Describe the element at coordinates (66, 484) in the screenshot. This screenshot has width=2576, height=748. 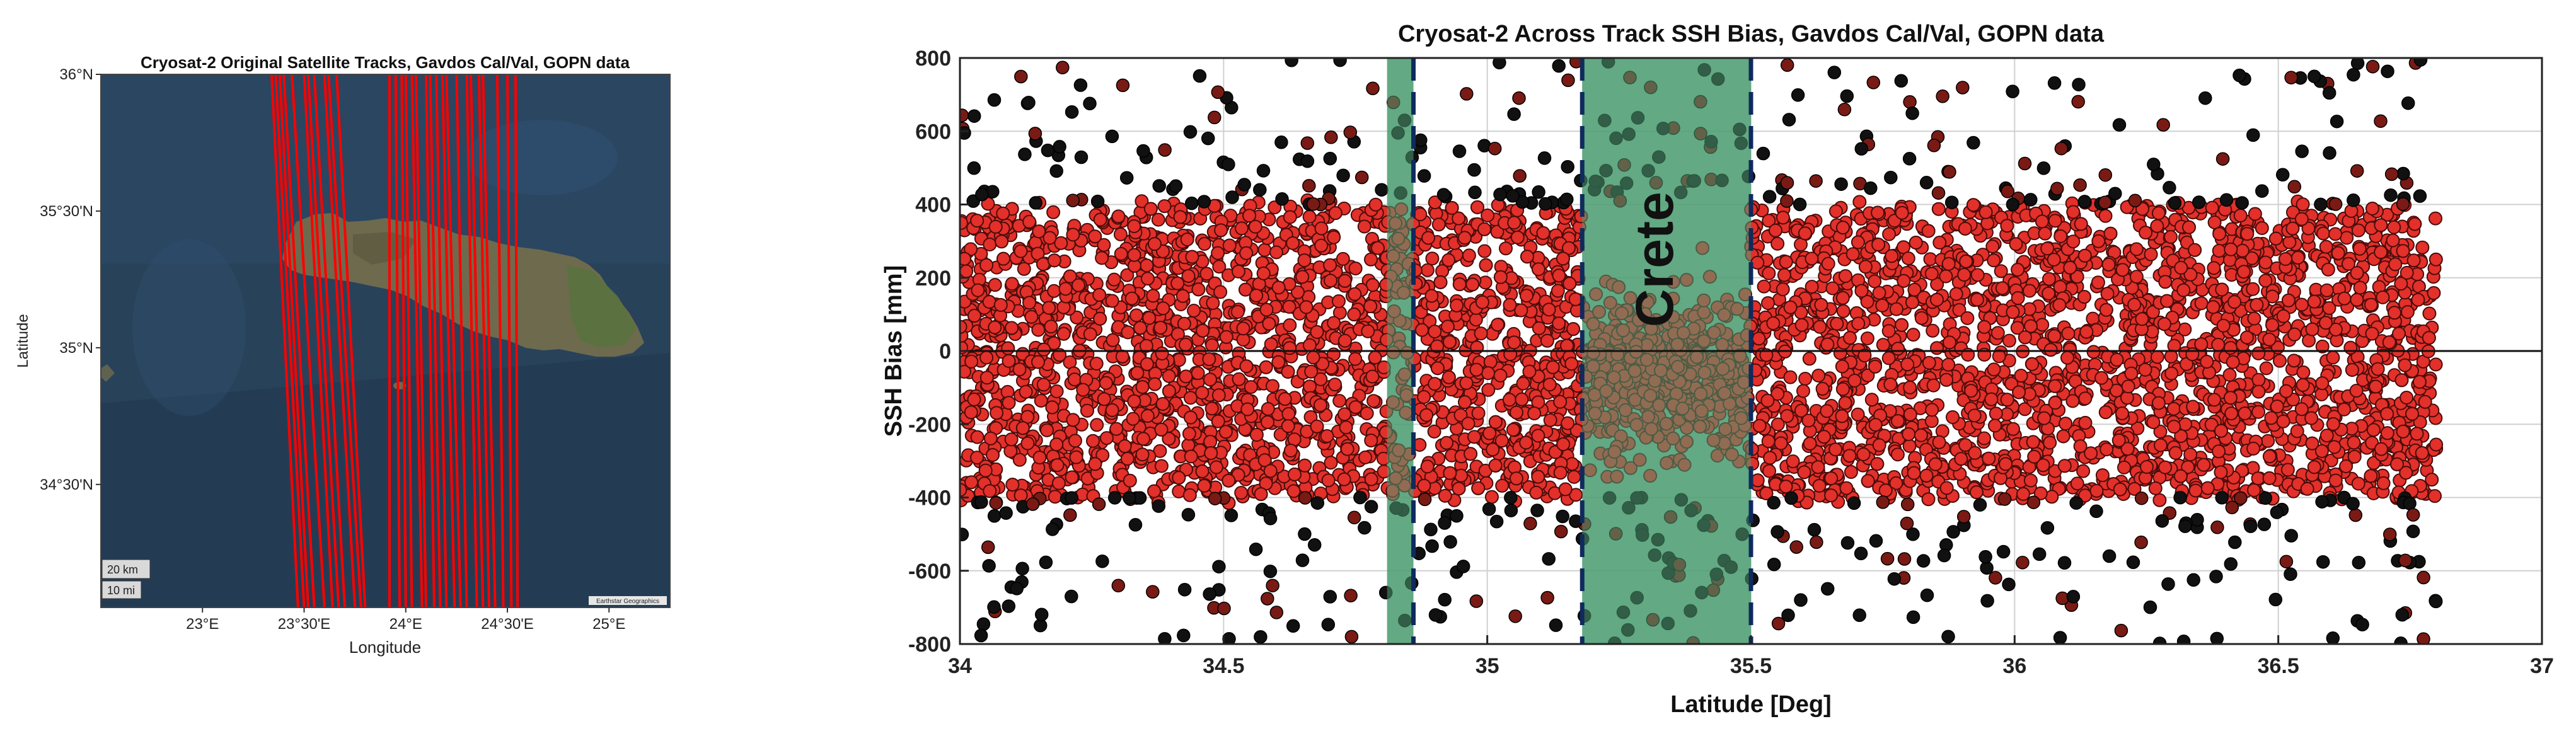
I see `map-y-tick-label: 34°30'N` at that location.